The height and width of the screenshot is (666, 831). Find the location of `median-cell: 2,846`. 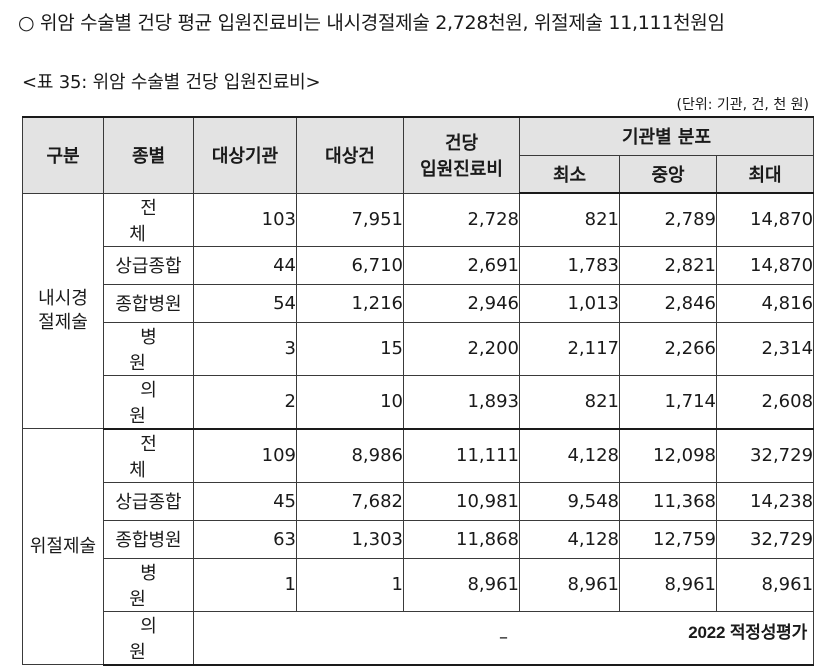

median-cell: 2,846 is located at coordinates (668, 303).